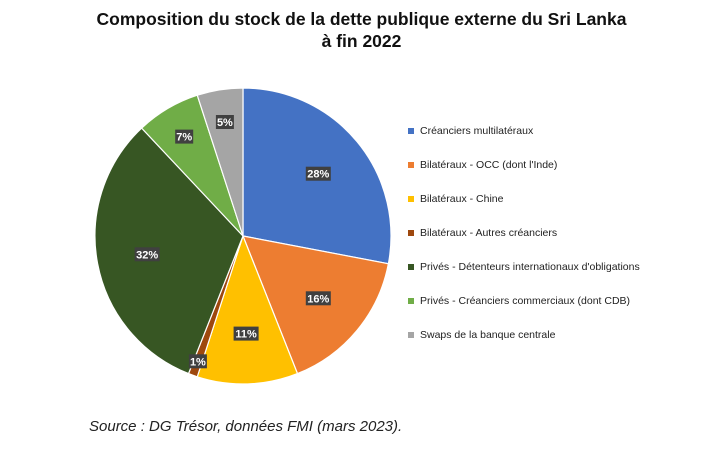  I want to click on data-label: 1%, so click(197, 361).